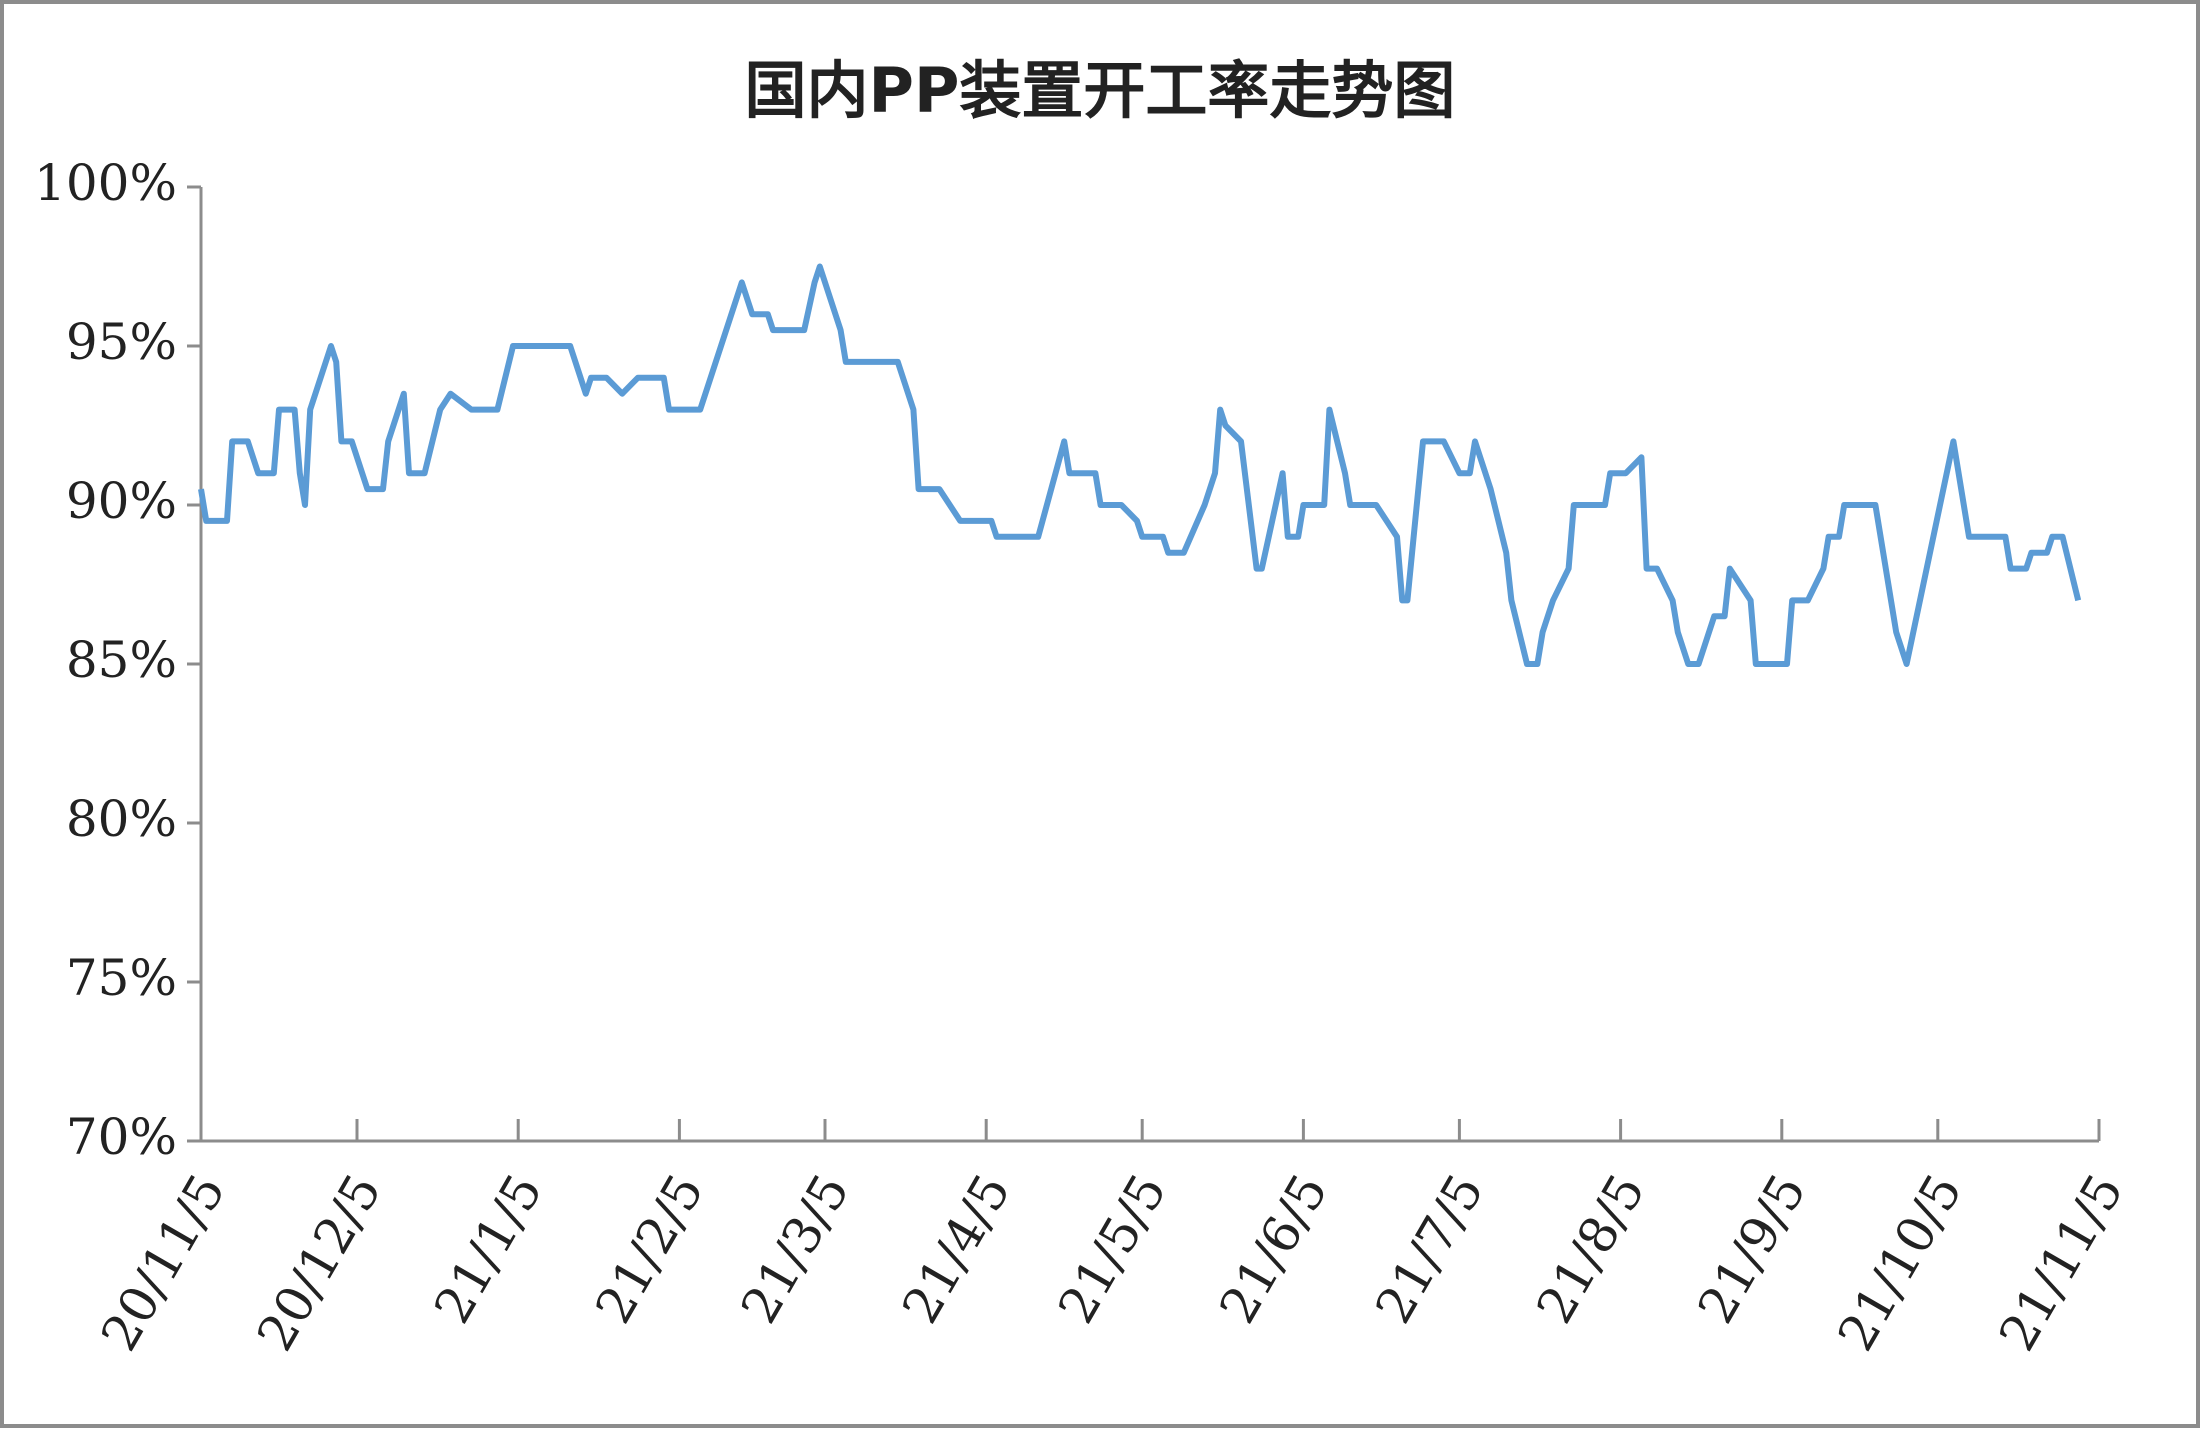 The width and height of the screenshot is (2200, 1440). What do you see at coordinates (1100, 90) in the screenshot?
I see `chart-title: 国内PP装置开工率走势图` at bounding box center [1100, 90].